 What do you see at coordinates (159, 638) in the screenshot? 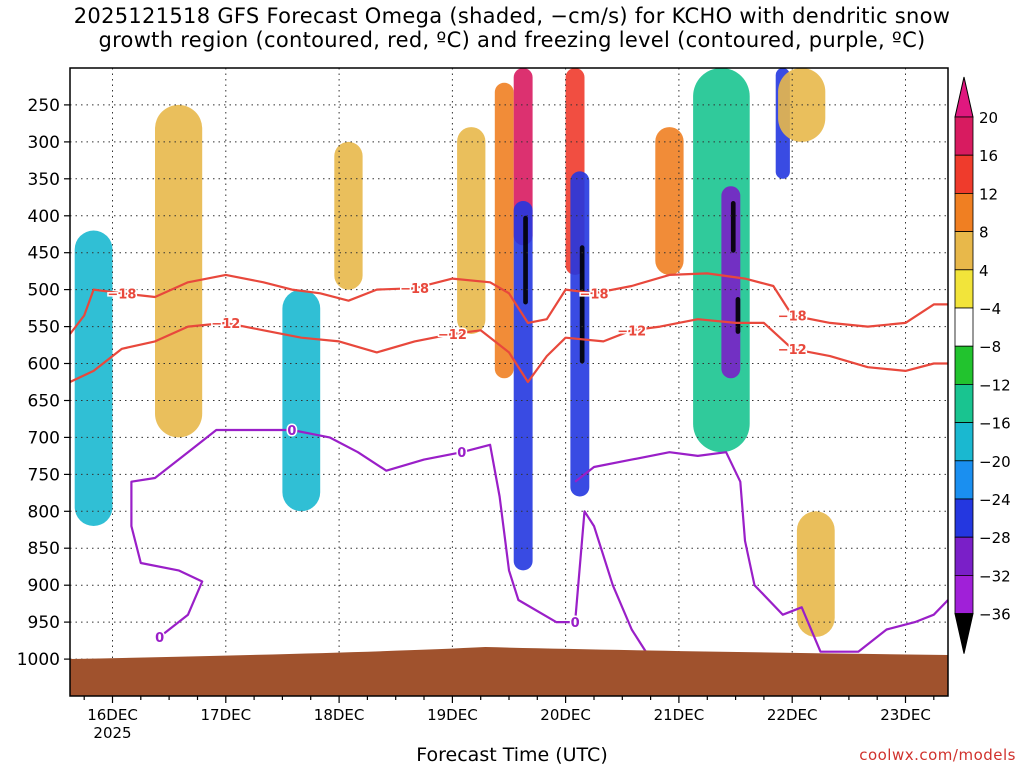
I see `contour-label-0-4: 0` at bounding box center [159, 638].